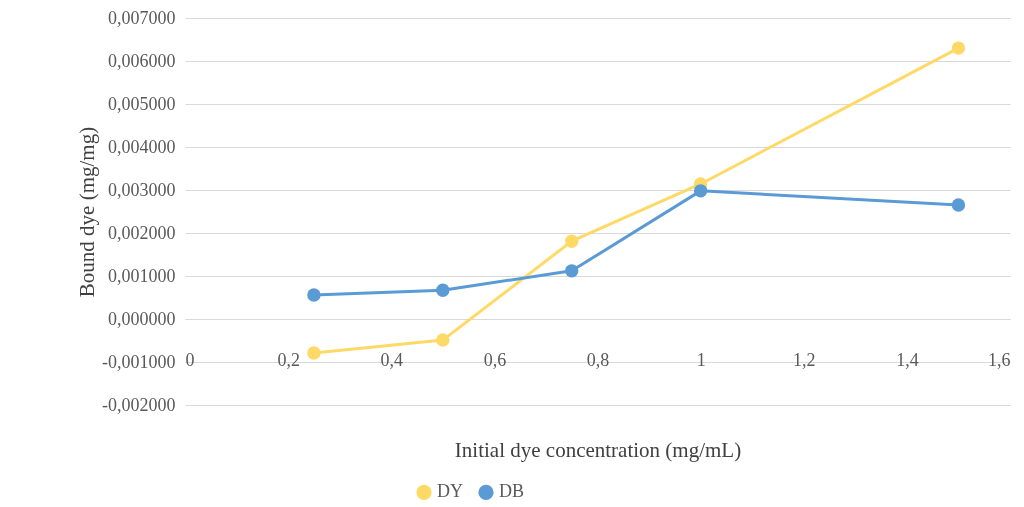 The image size is (1024, 507). I want to click on x-tick-label: 0,2, so click(288, 359).